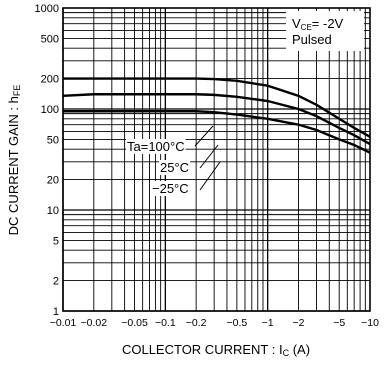  I want to click on y-tick-label: 2, so click(56, 282).